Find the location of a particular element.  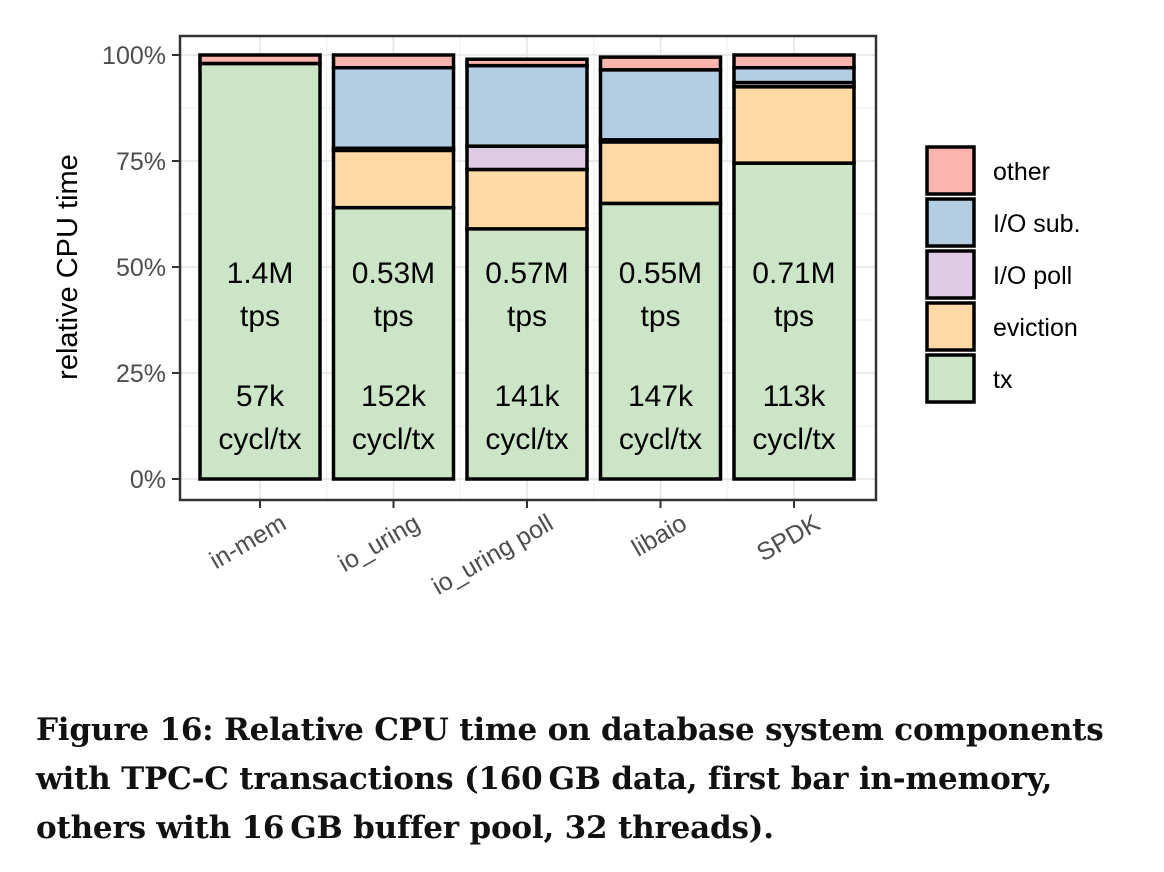

bar-stack-io-uring is located at coordinates (393, 267).